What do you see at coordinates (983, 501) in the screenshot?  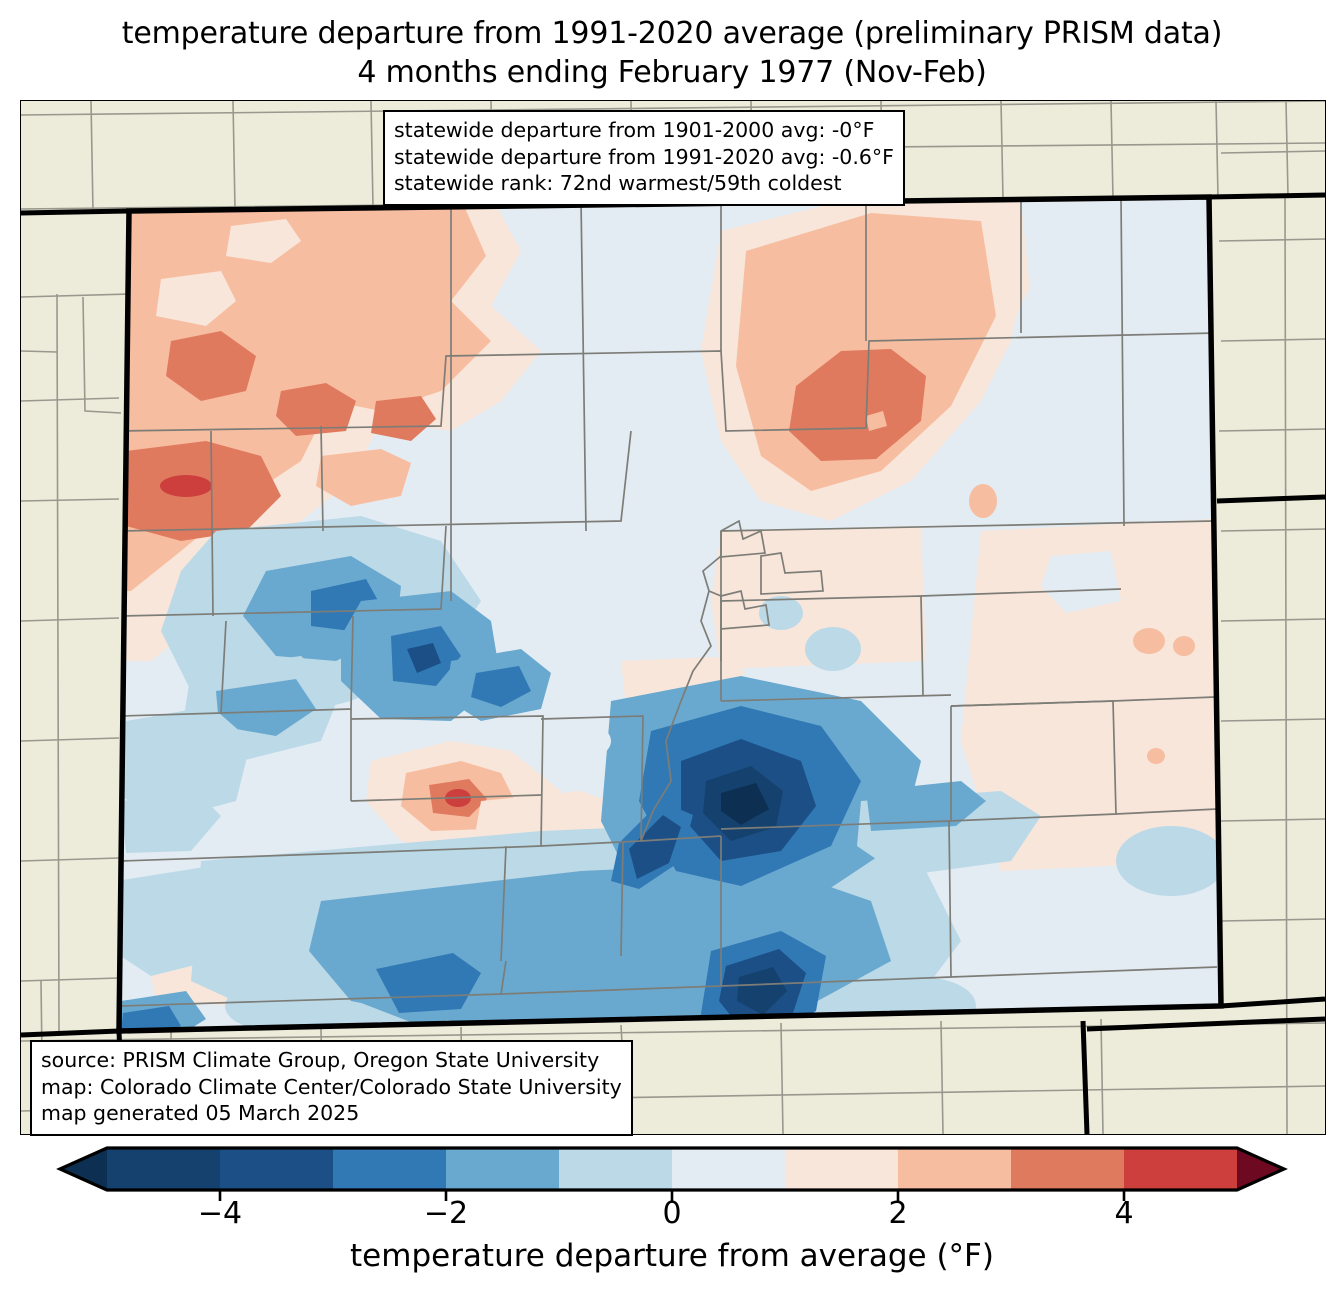 I see `warm-spot-ne-sm` at bounding box center [983, 501].